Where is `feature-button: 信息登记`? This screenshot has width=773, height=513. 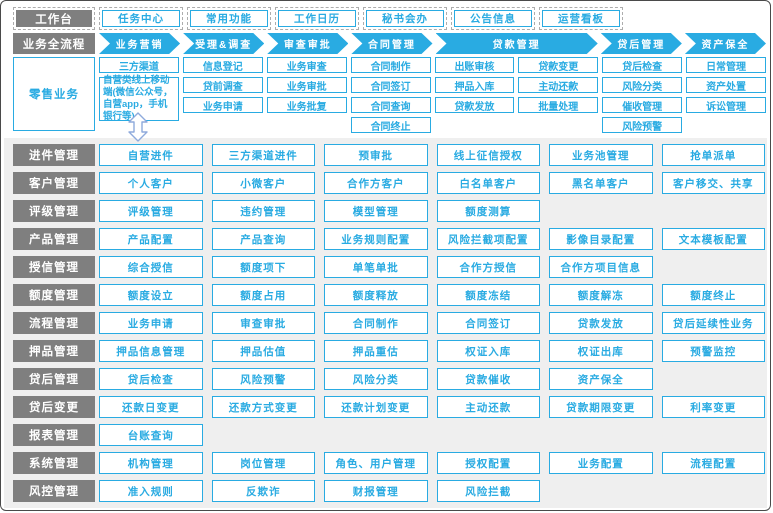 feature-button: 信息登记 is located at coordinates (222, 65).